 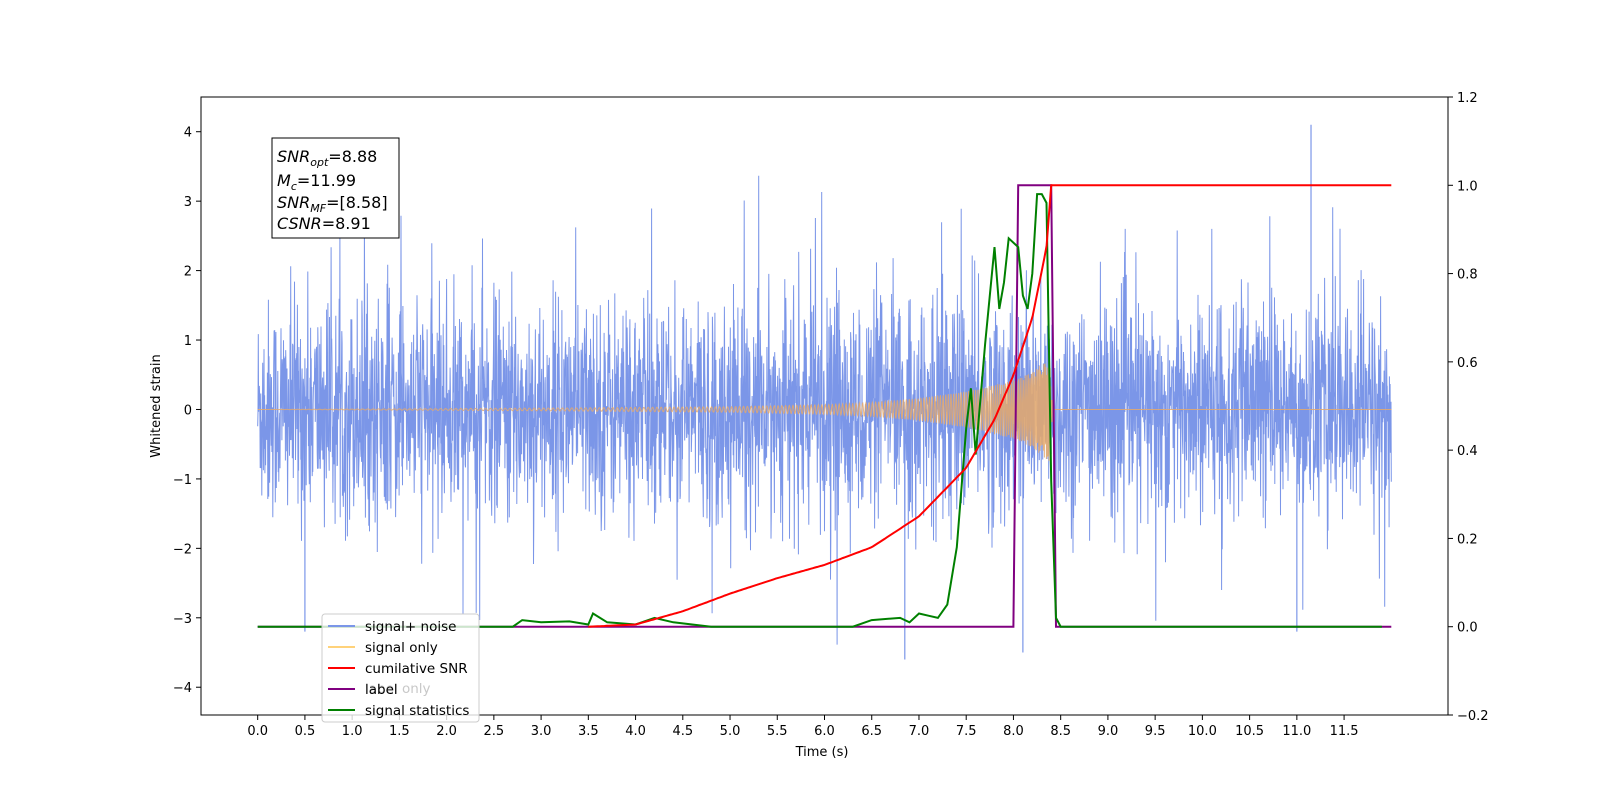 I want to click on x-tick-label: 2.5, so click(x=494, y=731).